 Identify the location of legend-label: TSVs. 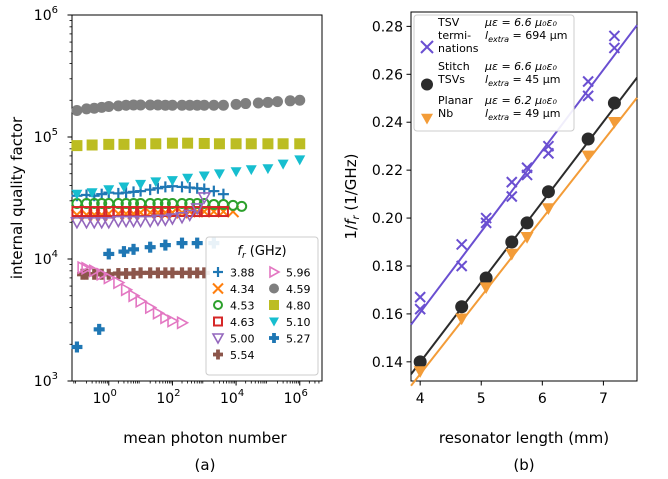
(451, 79).